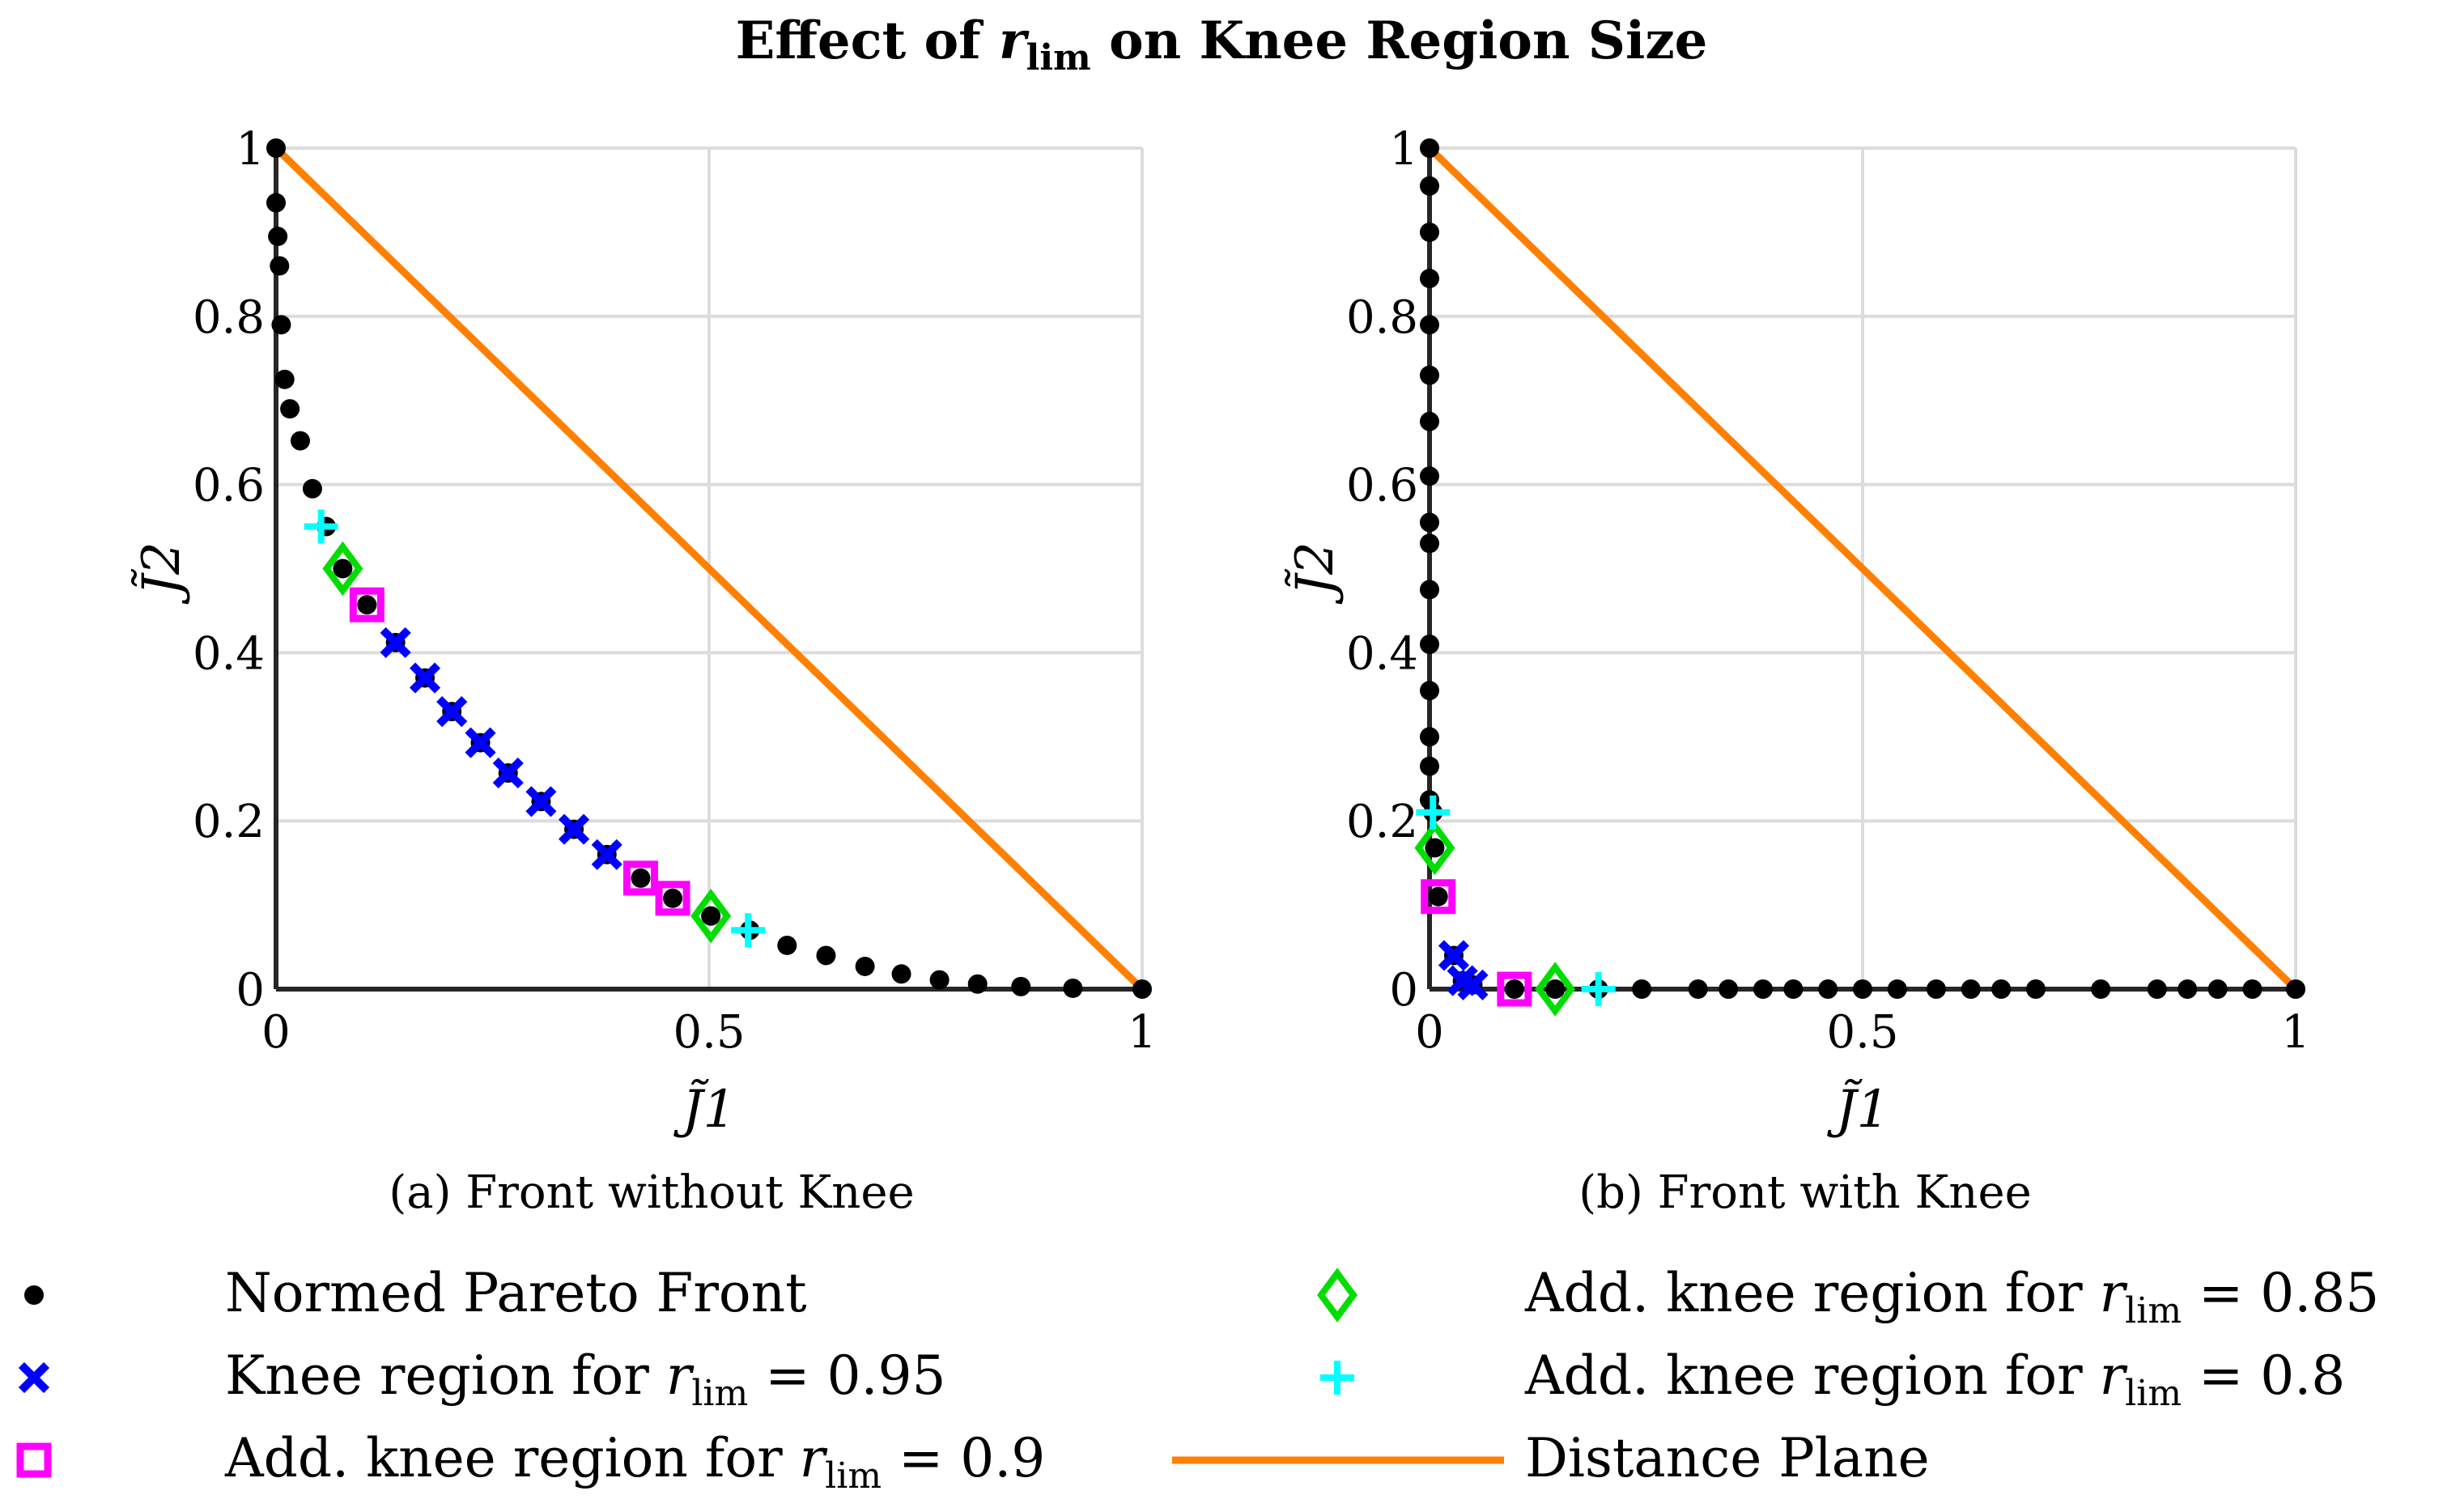 Image resolution: width=2443 pixels, height=1512 pixels. Describe the element at coordinates (1403, 149) in the screenshot. I see `panel-b-y-tick-label: 1` at that location.